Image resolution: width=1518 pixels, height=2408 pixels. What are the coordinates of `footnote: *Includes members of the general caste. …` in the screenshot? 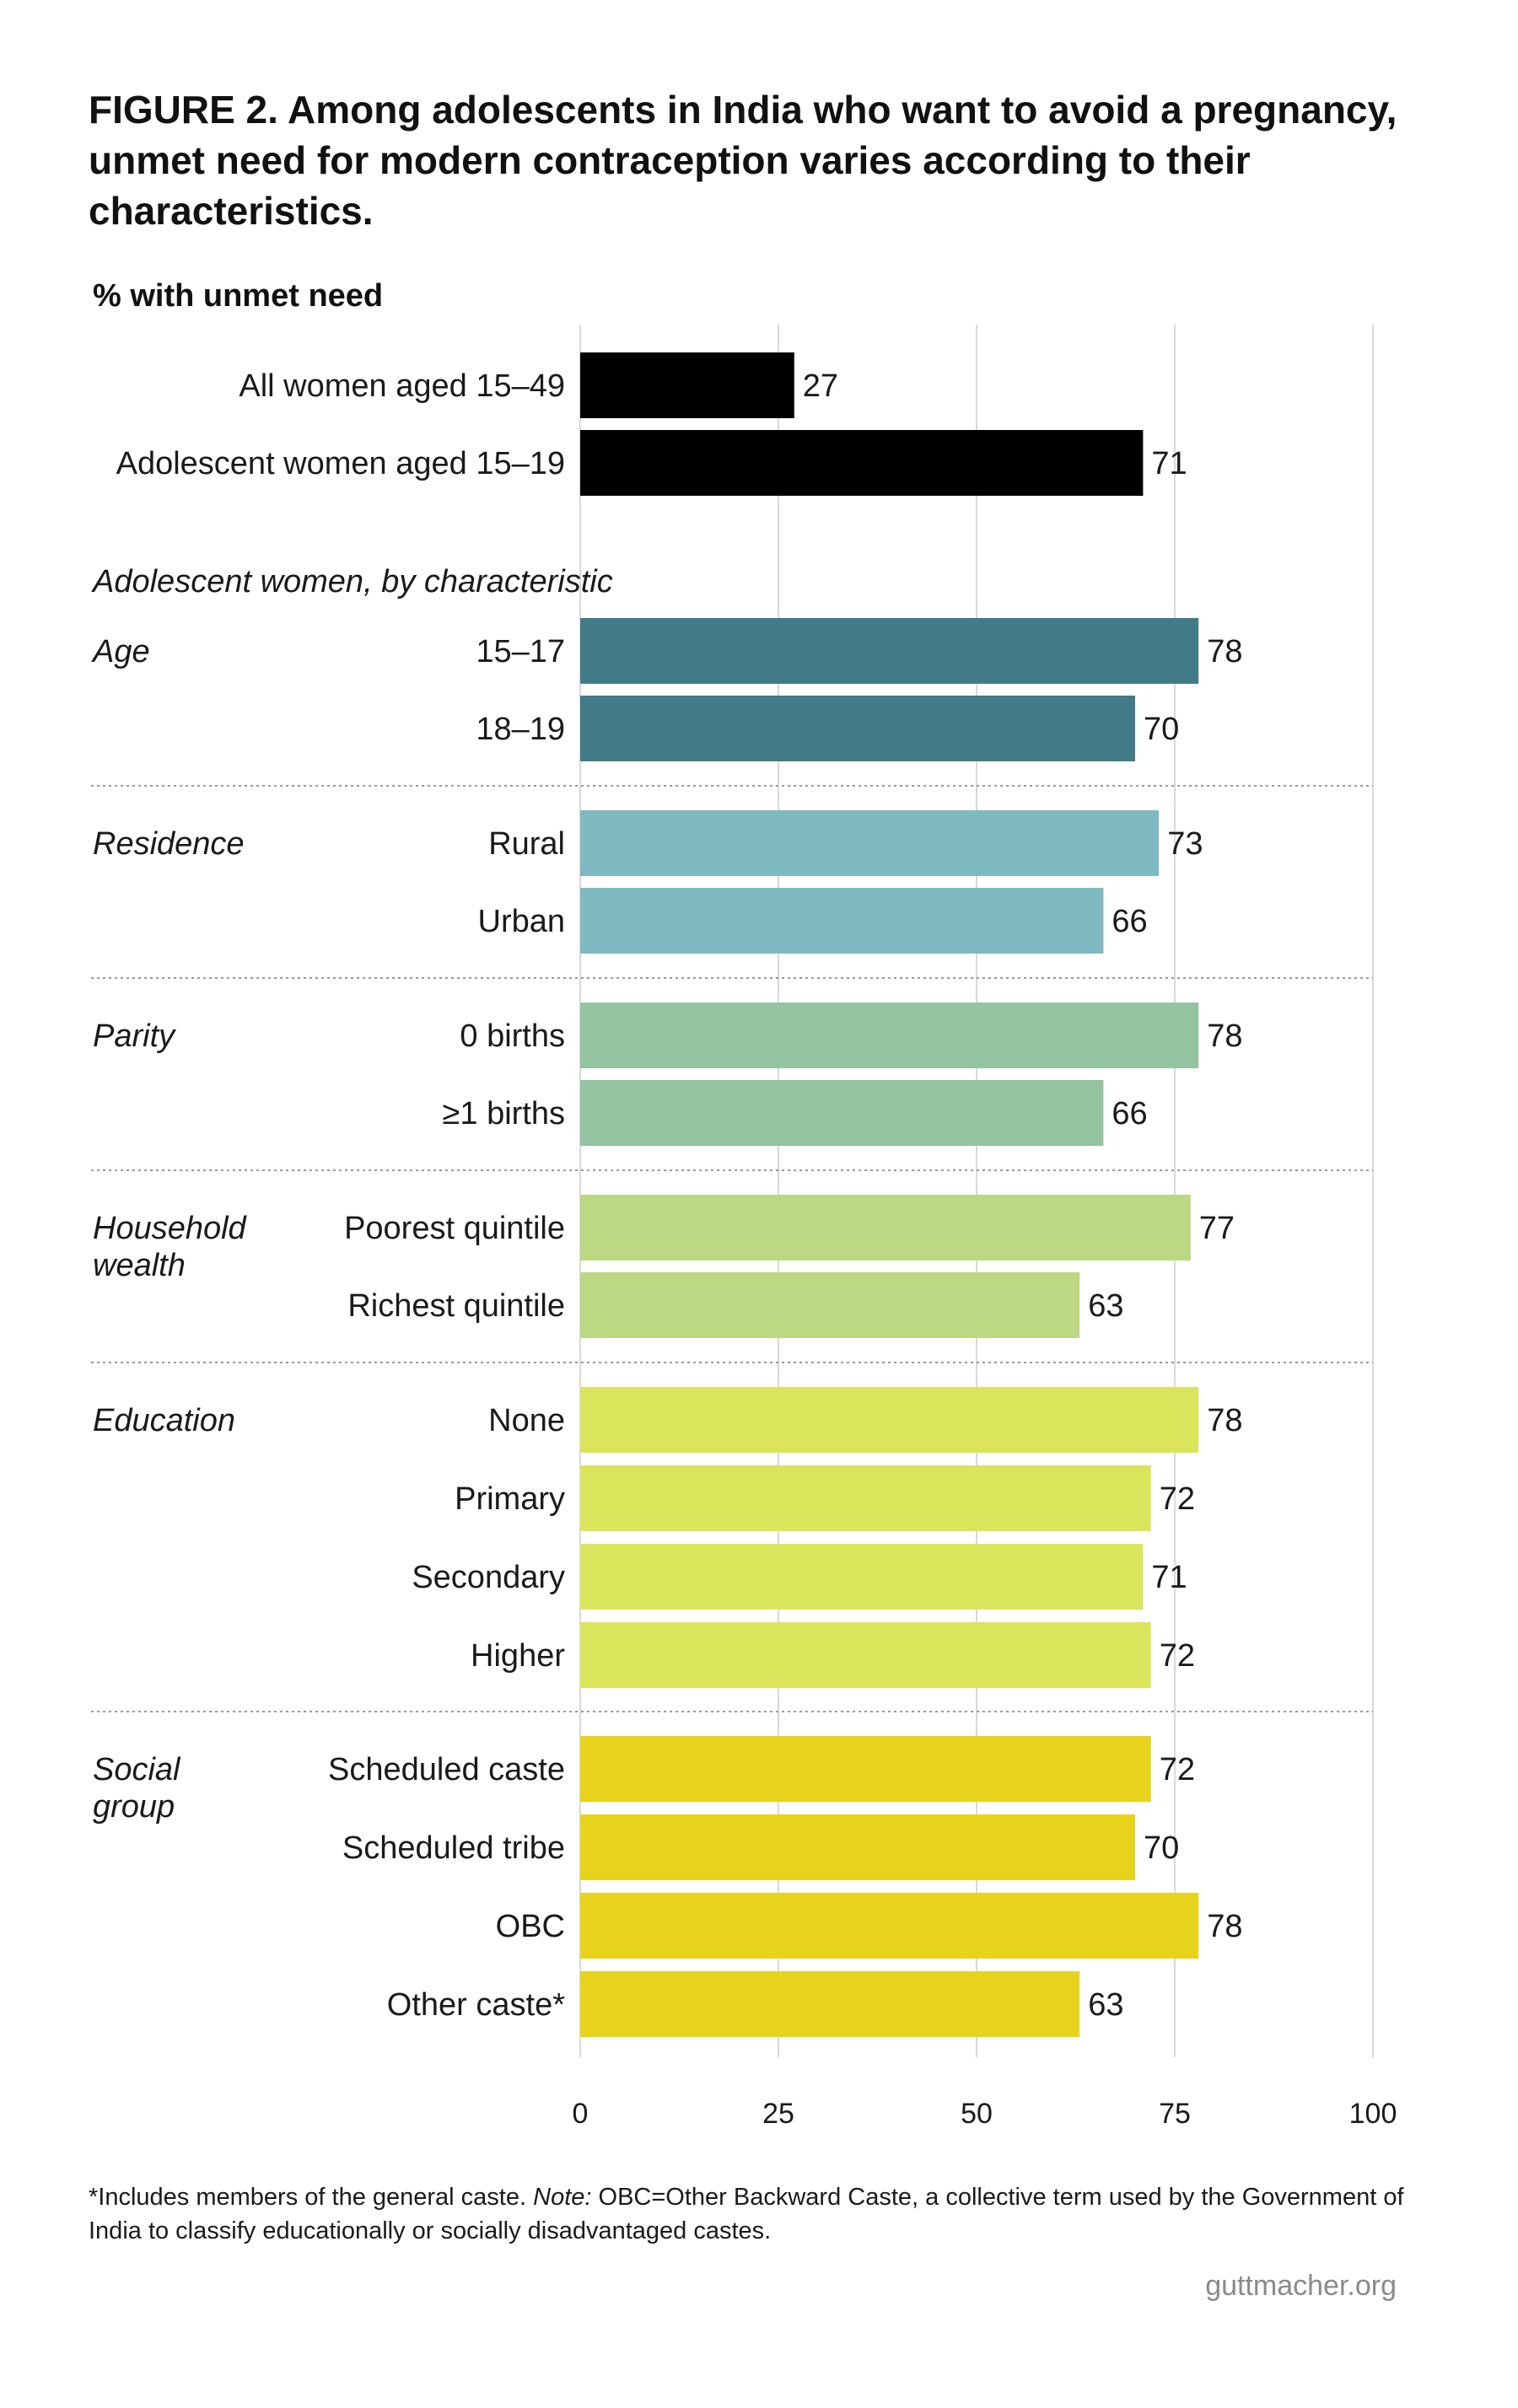 It's located at (763, 2214).